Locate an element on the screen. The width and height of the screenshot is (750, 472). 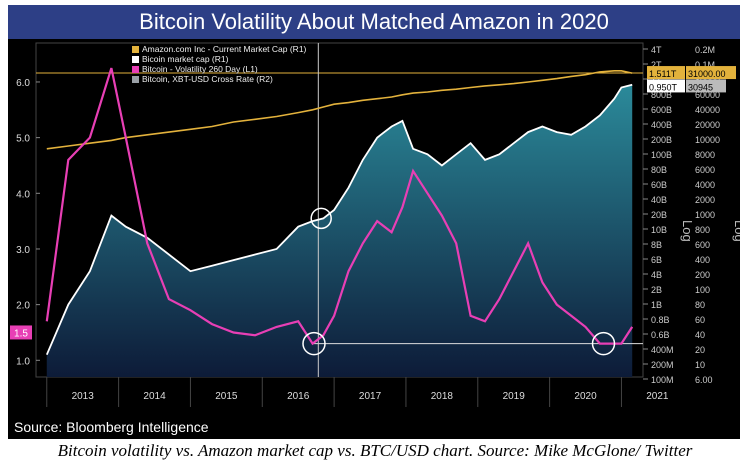
left-current-marker-bg is located at coordinates (21, 332).